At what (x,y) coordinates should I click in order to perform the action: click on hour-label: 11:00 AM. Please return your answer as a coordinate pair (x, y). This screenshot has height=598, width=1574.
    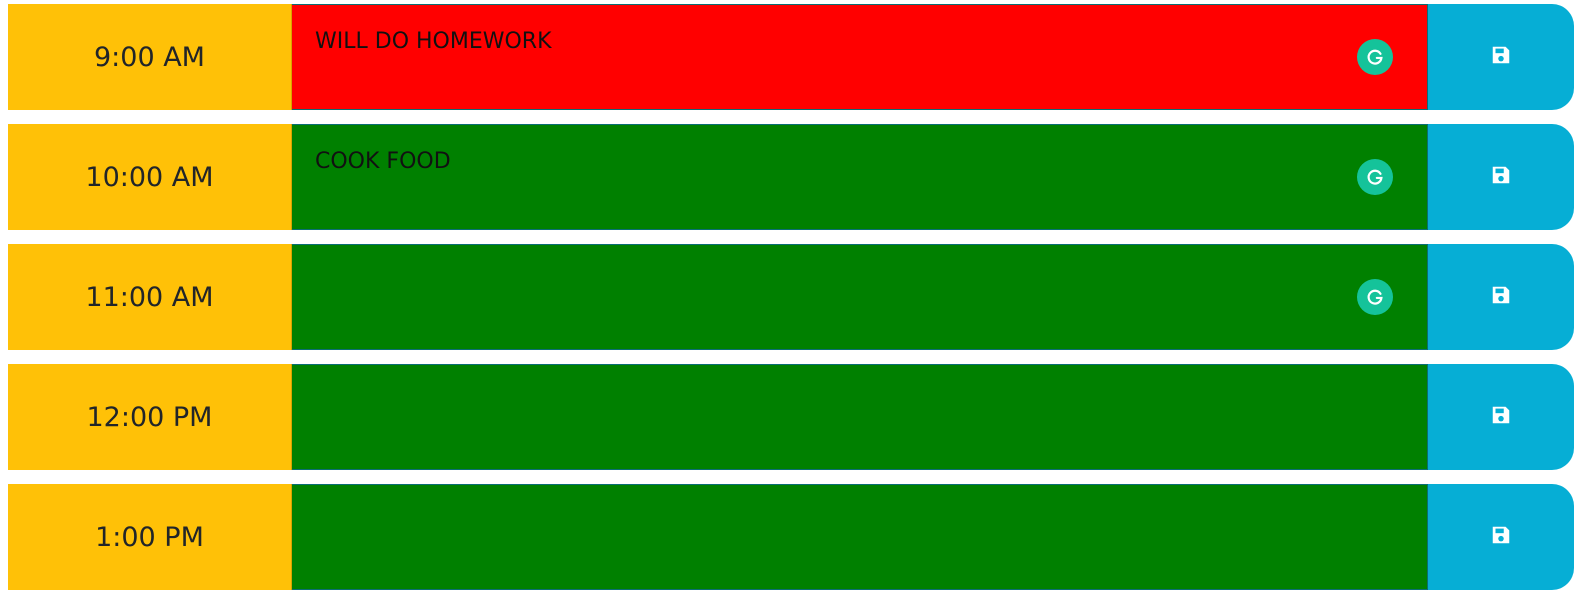
    Looking at the image, I should click on (150, 297).